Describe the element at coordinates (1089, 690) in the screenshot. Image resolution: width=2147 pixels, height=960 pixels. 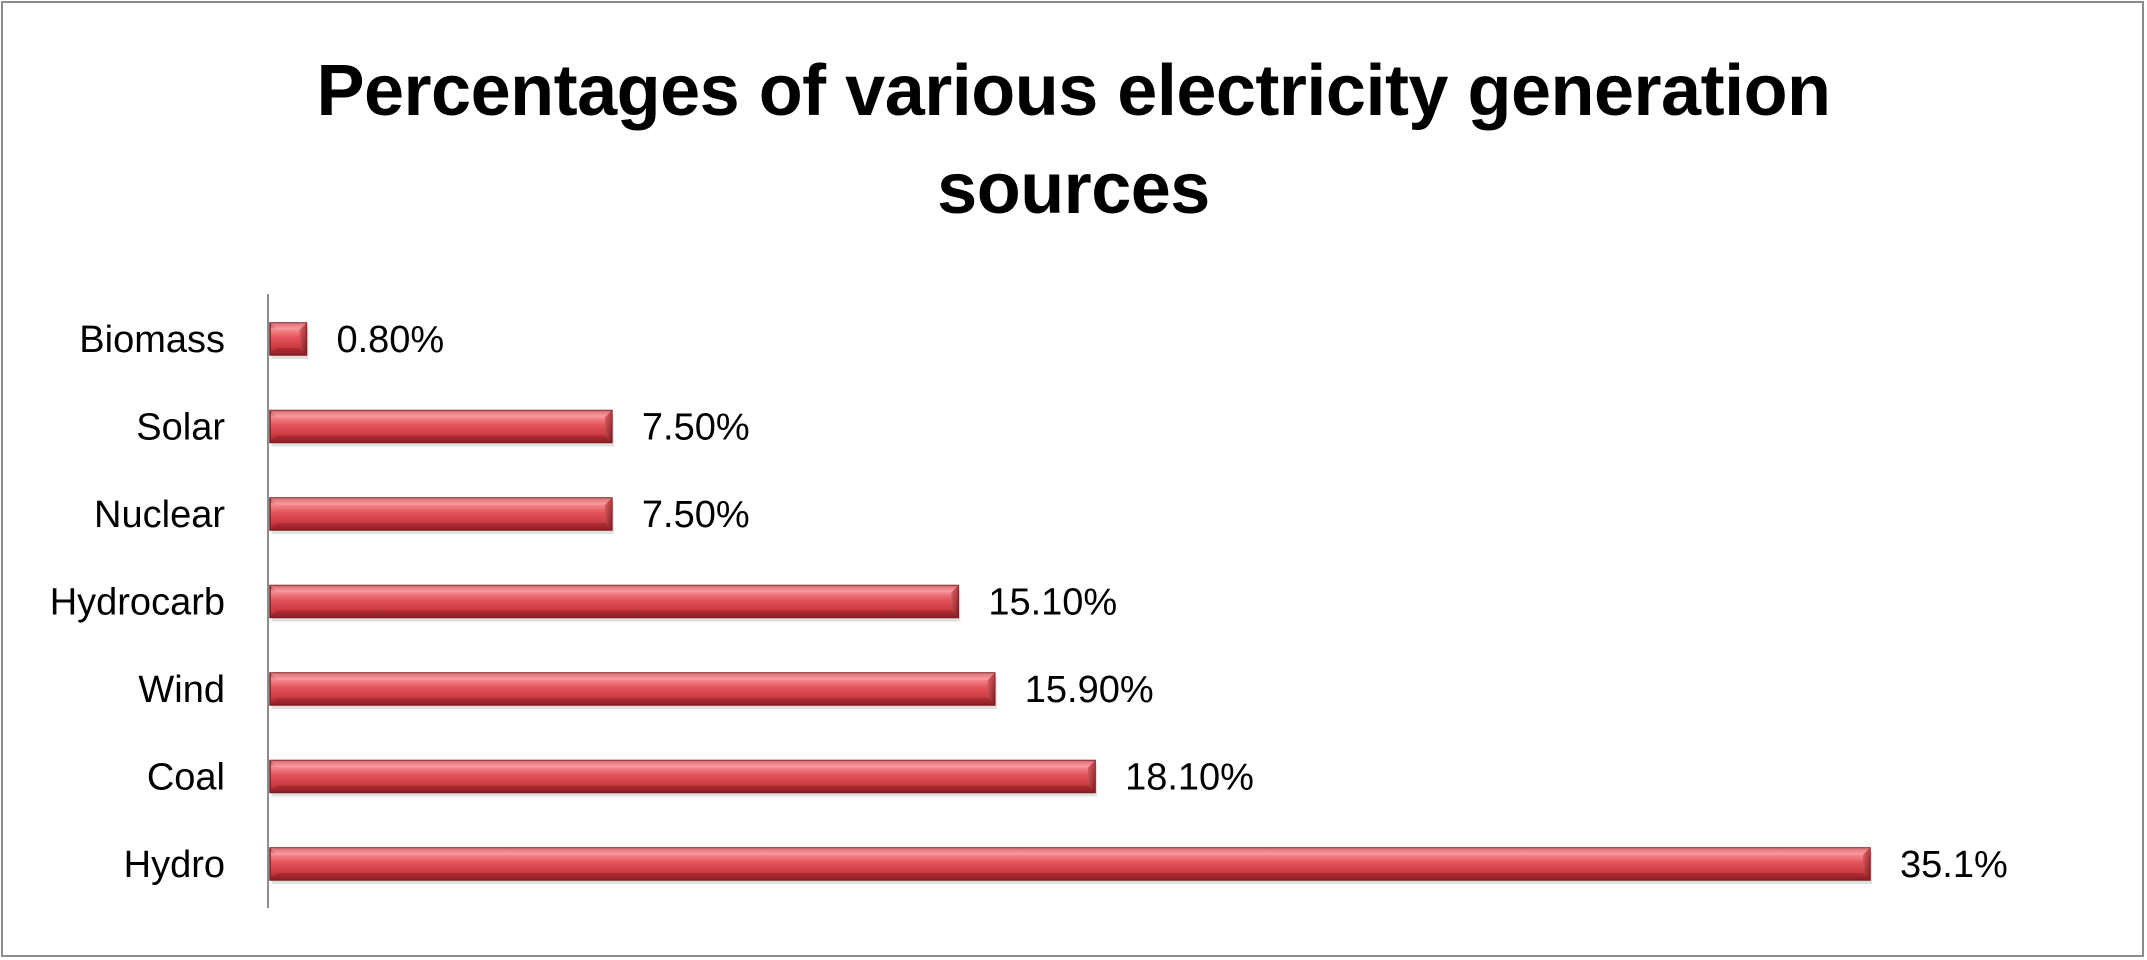
I see `data-label-wind: 15.90%` at that location.